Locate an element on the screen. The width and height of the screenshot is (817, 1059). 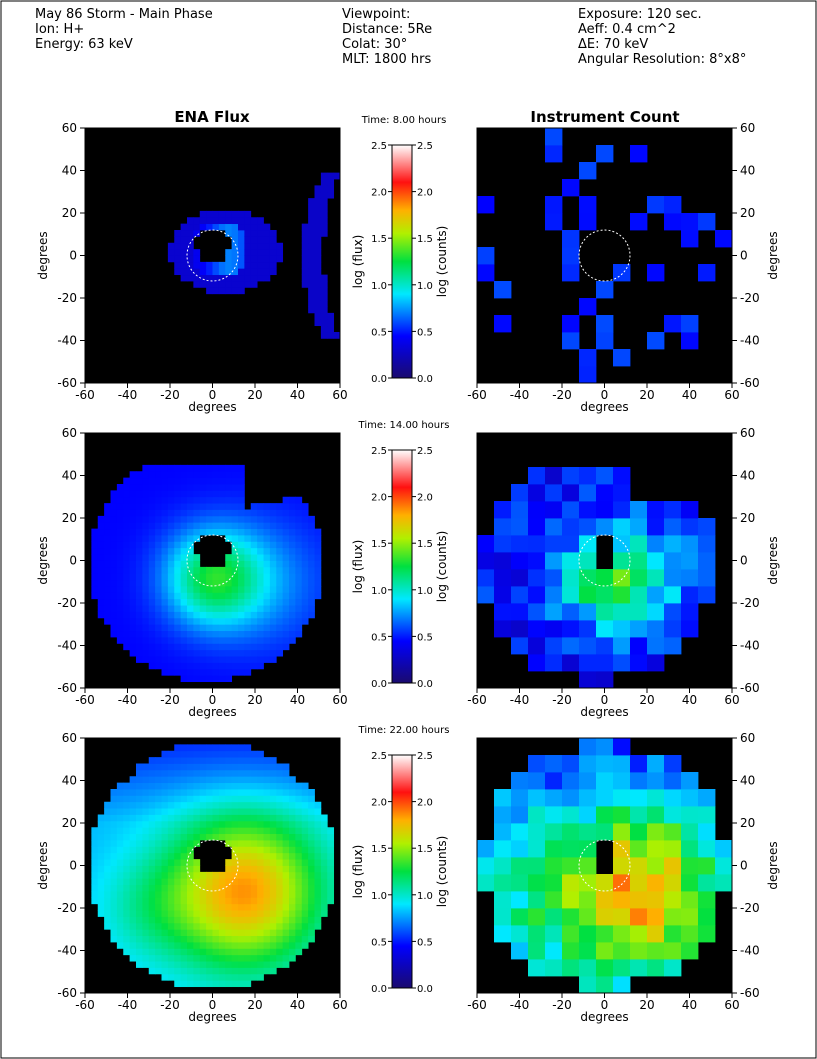
x-tick-label: 60 is located at coordinates (339, 700).